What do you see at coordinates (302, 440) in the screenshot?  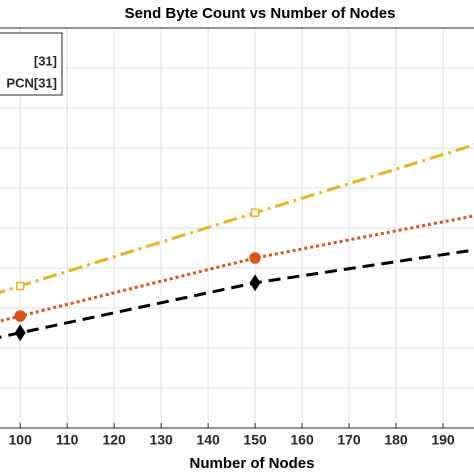 I see `x-tick-label: 160` at bounding box center [302, 440].